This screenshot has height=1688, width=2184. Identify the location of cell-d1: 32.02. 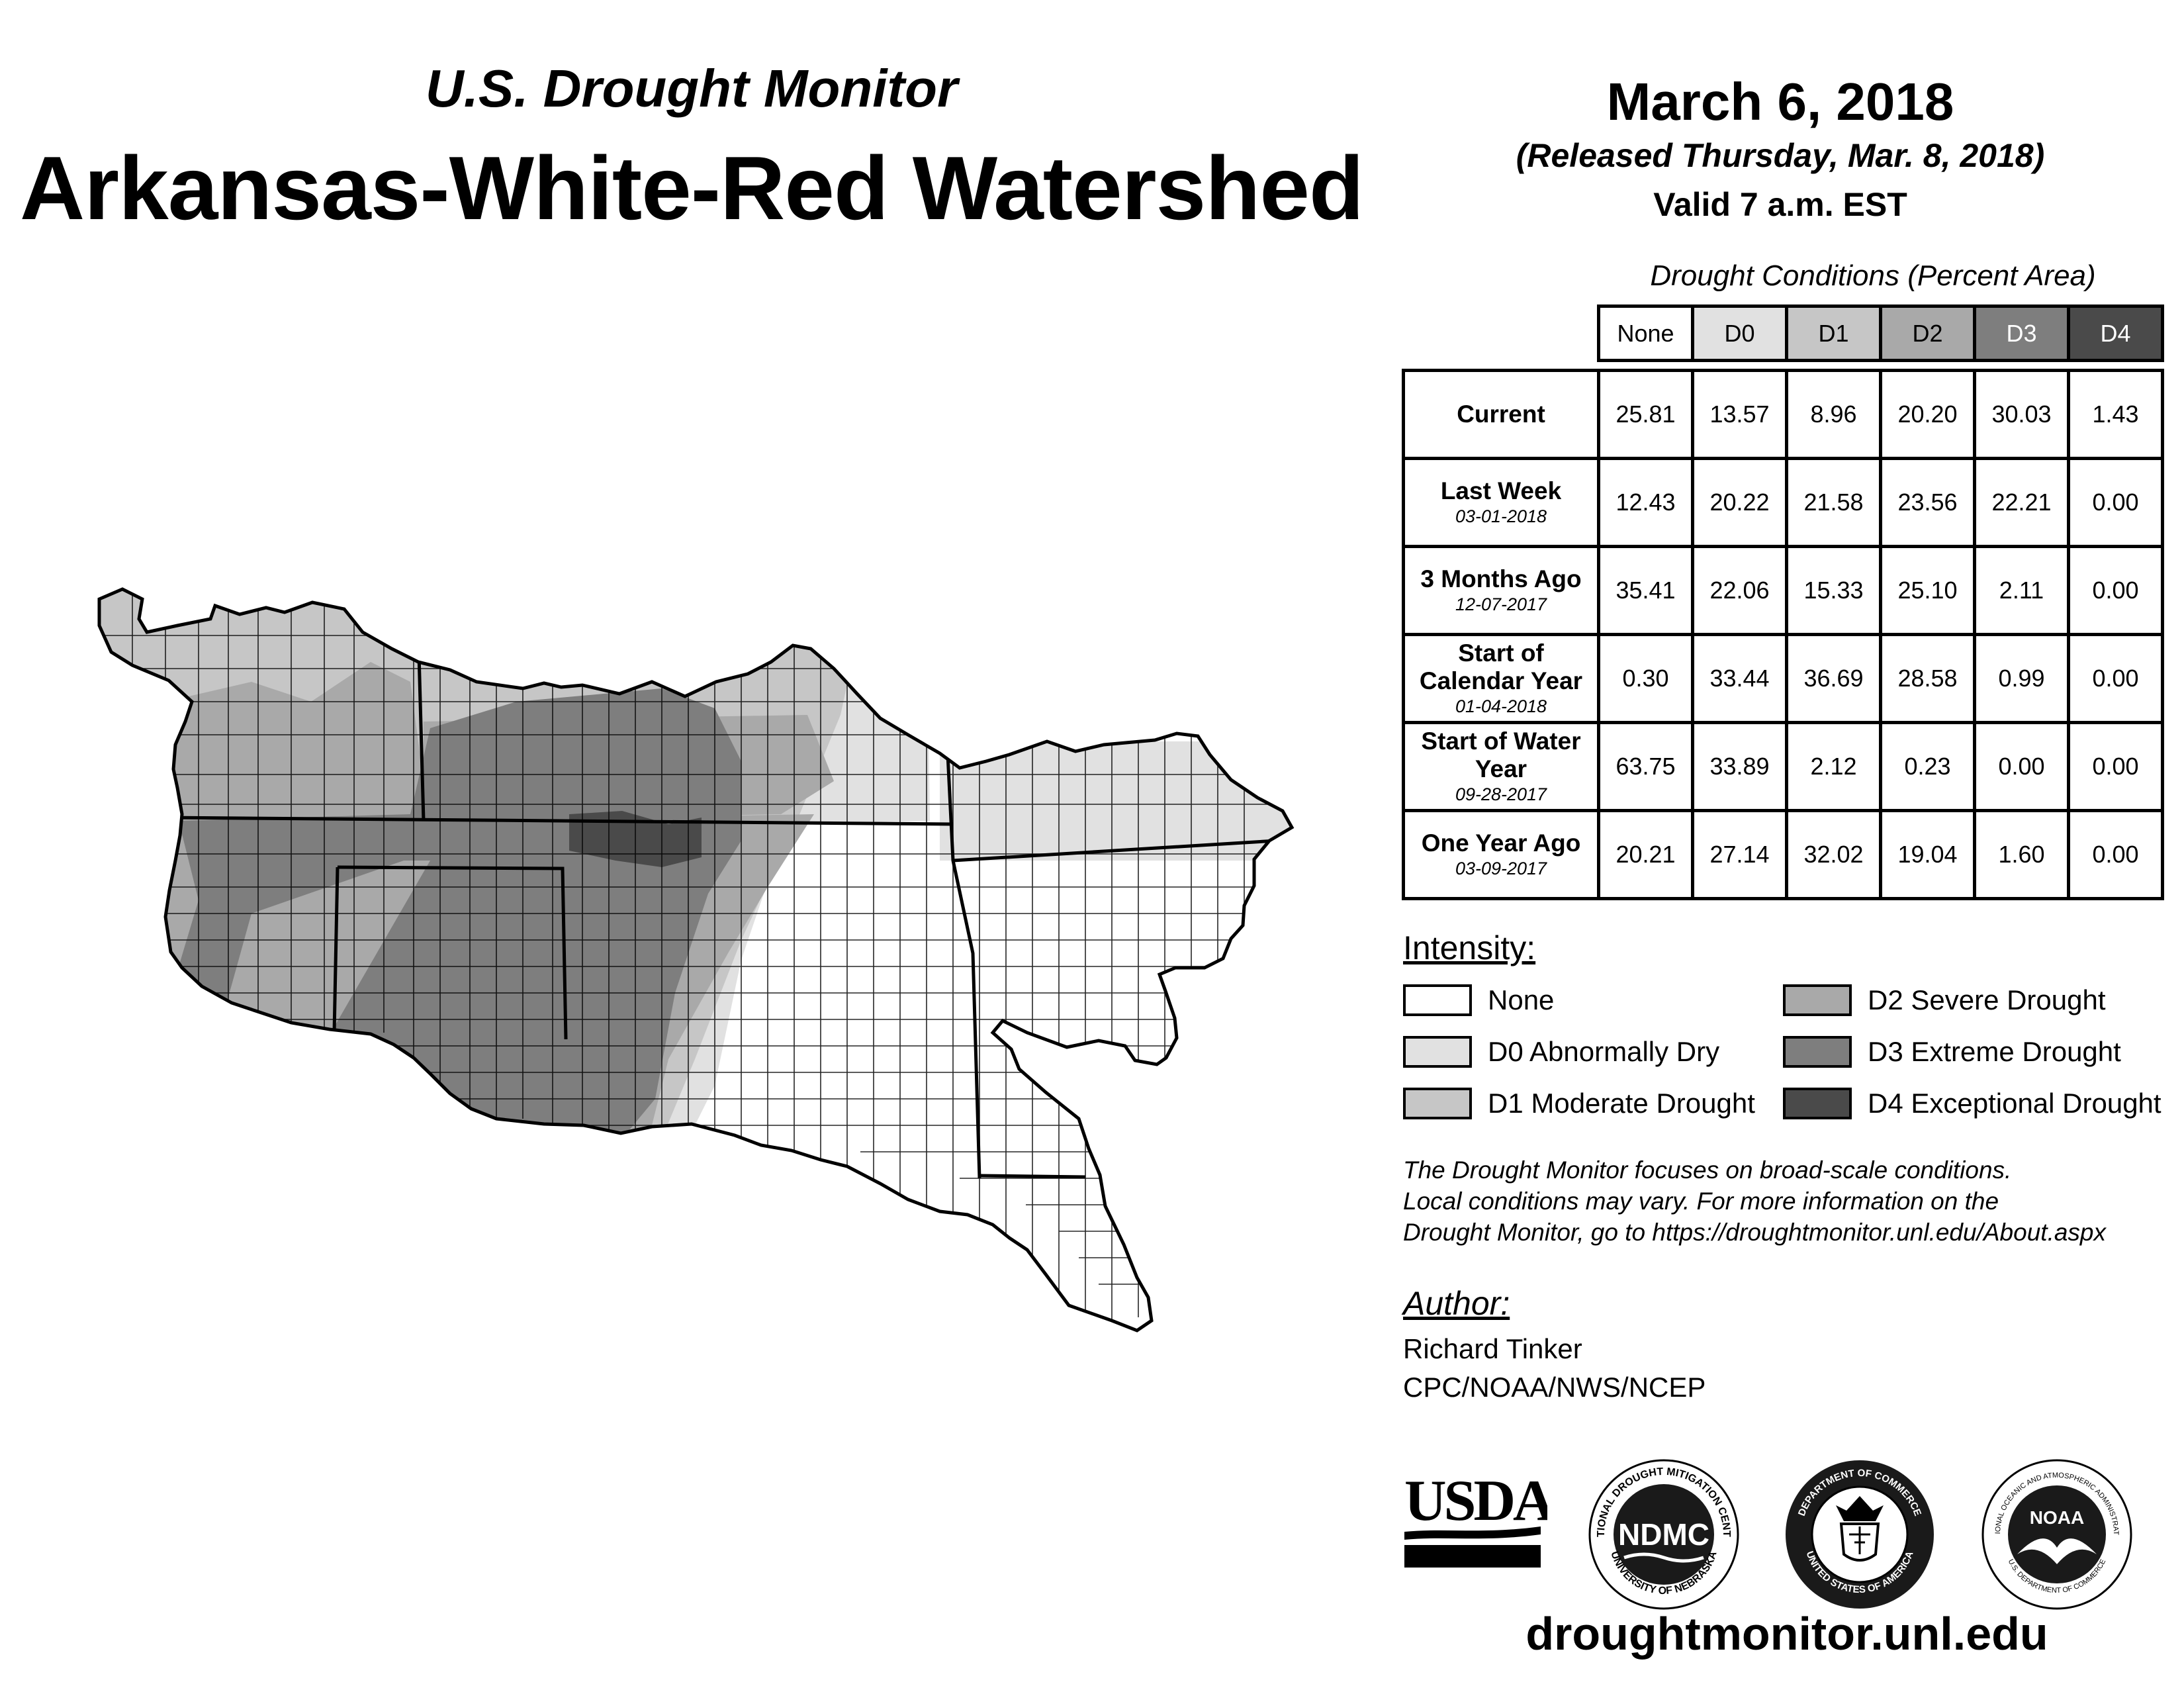
(1834, 854).